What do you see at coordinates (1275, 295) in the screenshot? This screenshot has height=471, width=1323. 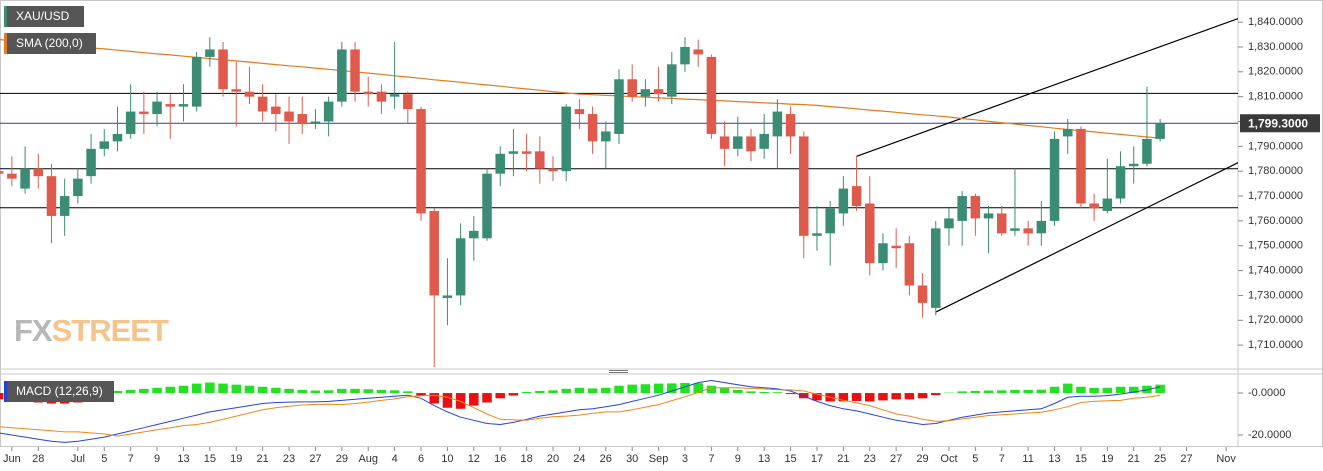 I see `y-tick-label: 1,730.0000` at bounding box center [1275, 295].